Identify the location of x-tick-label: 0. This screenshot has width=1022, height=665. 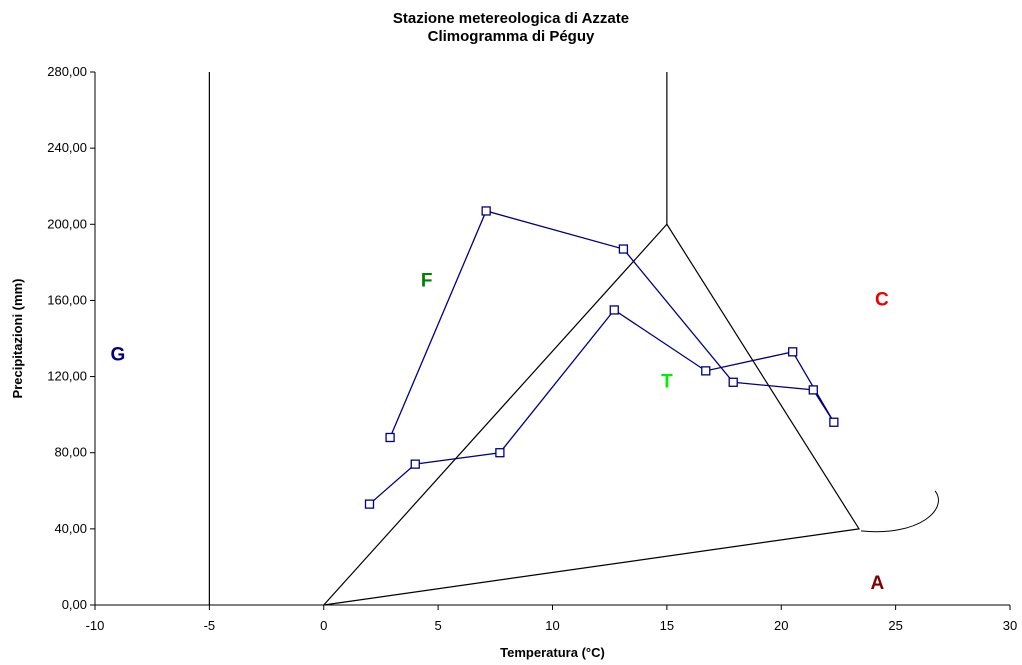
(323, 625).